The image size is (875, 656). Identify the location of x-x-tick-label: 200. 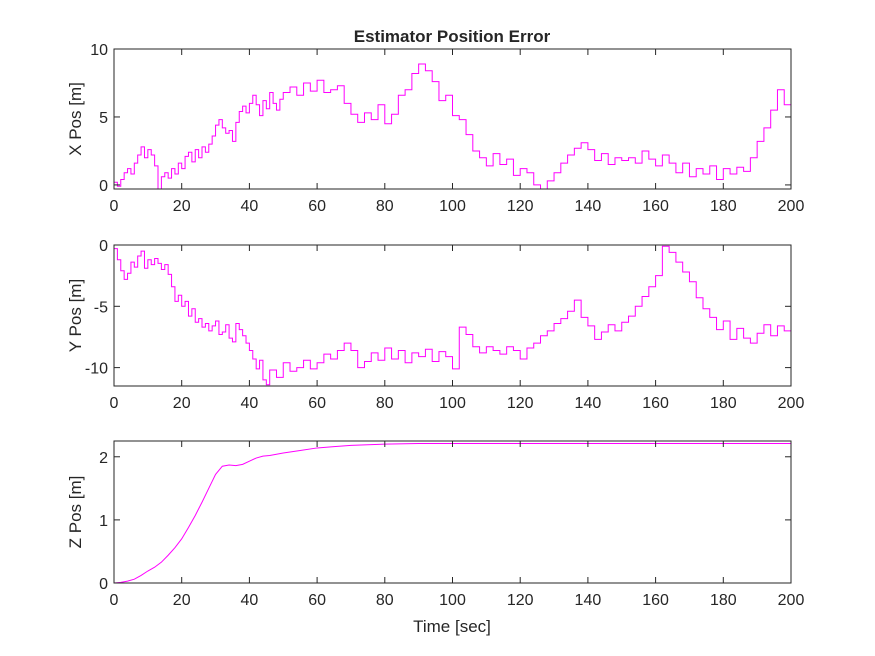
(791, 206).